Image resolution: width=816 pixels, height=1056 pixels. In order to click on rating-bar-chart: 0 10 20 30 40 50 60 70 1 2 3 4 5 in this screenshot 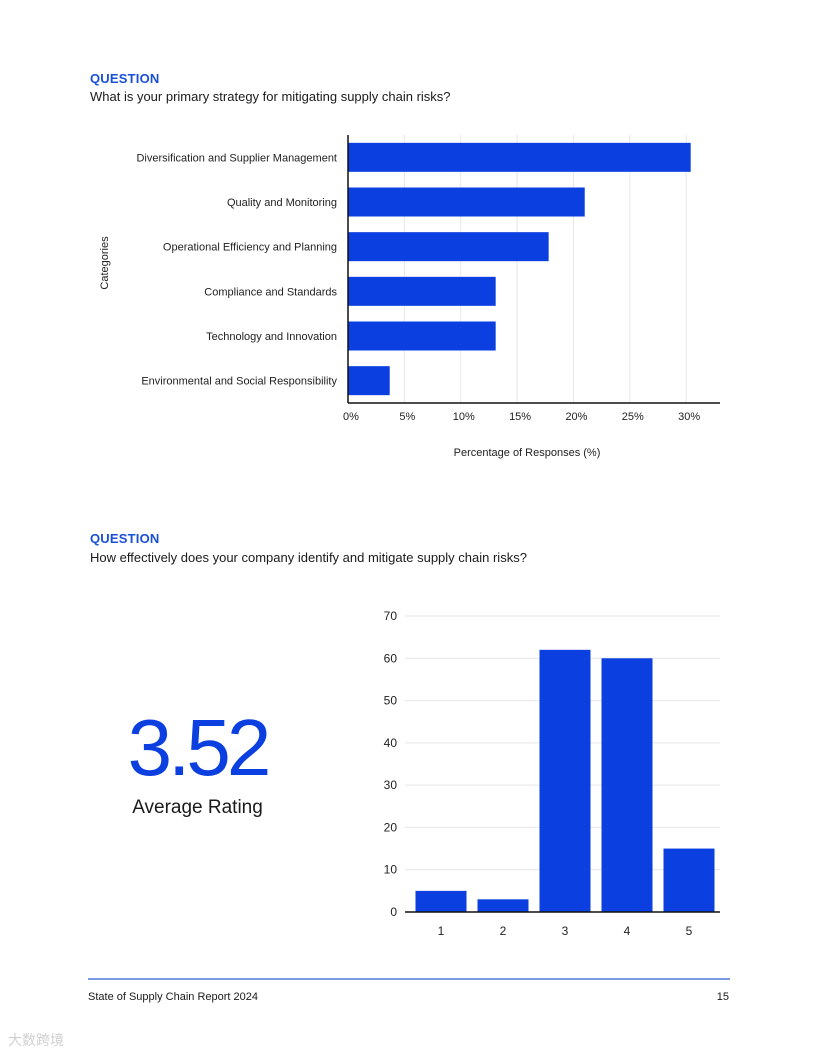, I will do `click(552, 773)`.